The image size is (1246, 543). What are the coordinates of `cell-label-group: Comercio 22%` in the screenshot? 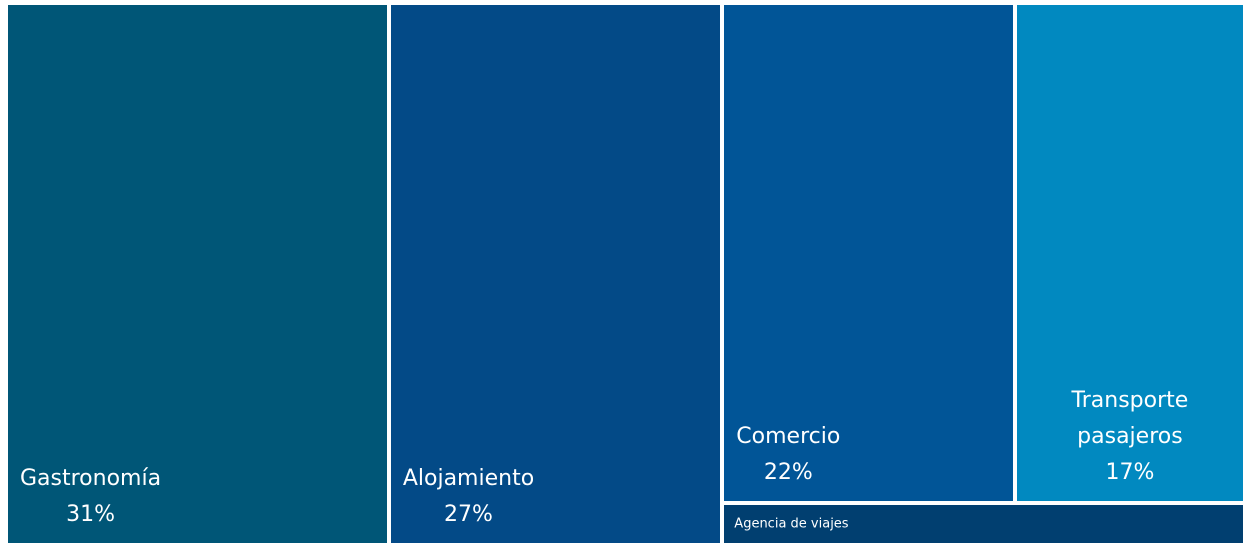 It's located at (788, 455).